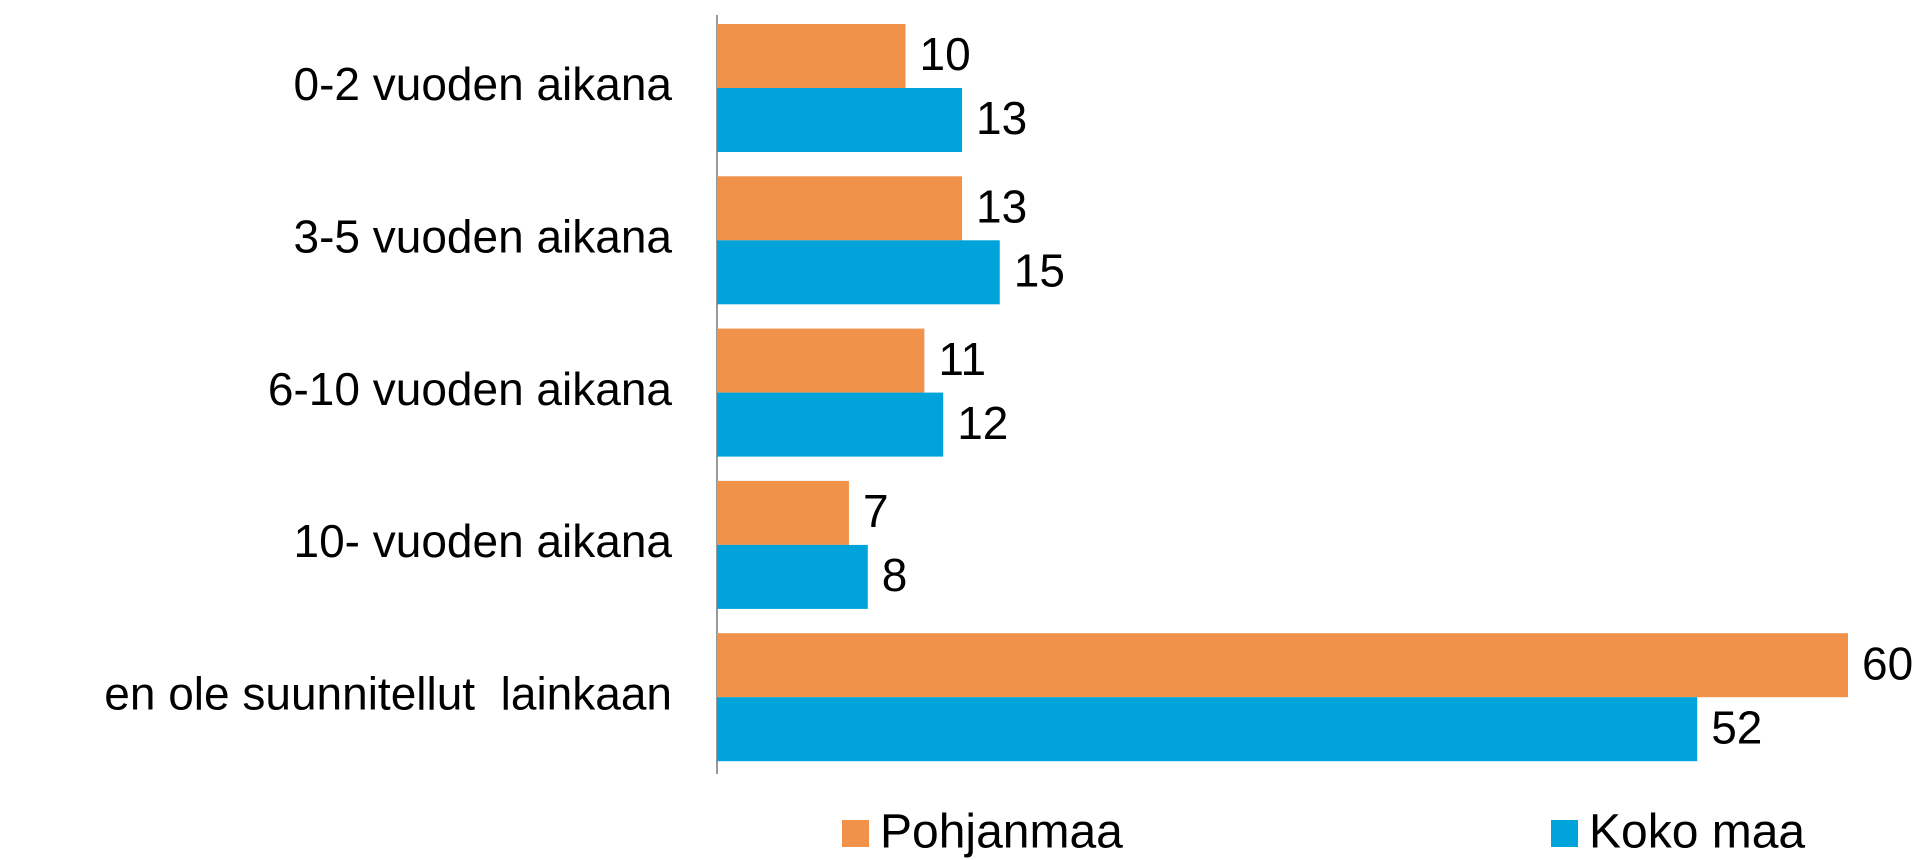 The width and height of the screenshot is (1926, 860). Describe the element at coordinates (482, 236) in the screenshot. I see `y-tick-label: 3-5 vuoden aikana` at that location.